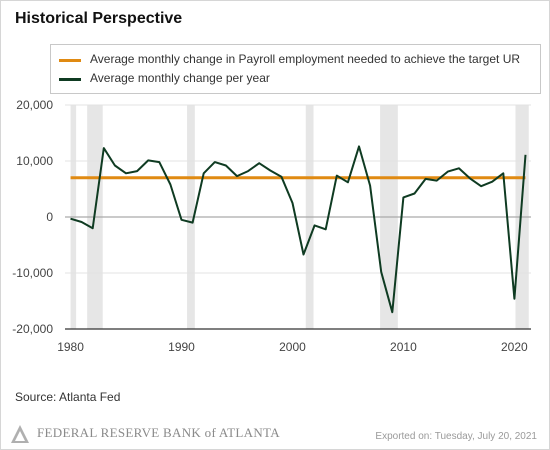 The height and width of the screenshot is (450, 550). What do you see at coordinates (70, 347) in the screenshot?
I see `x-tick-label: 1980` at bounding box center [70, 347].